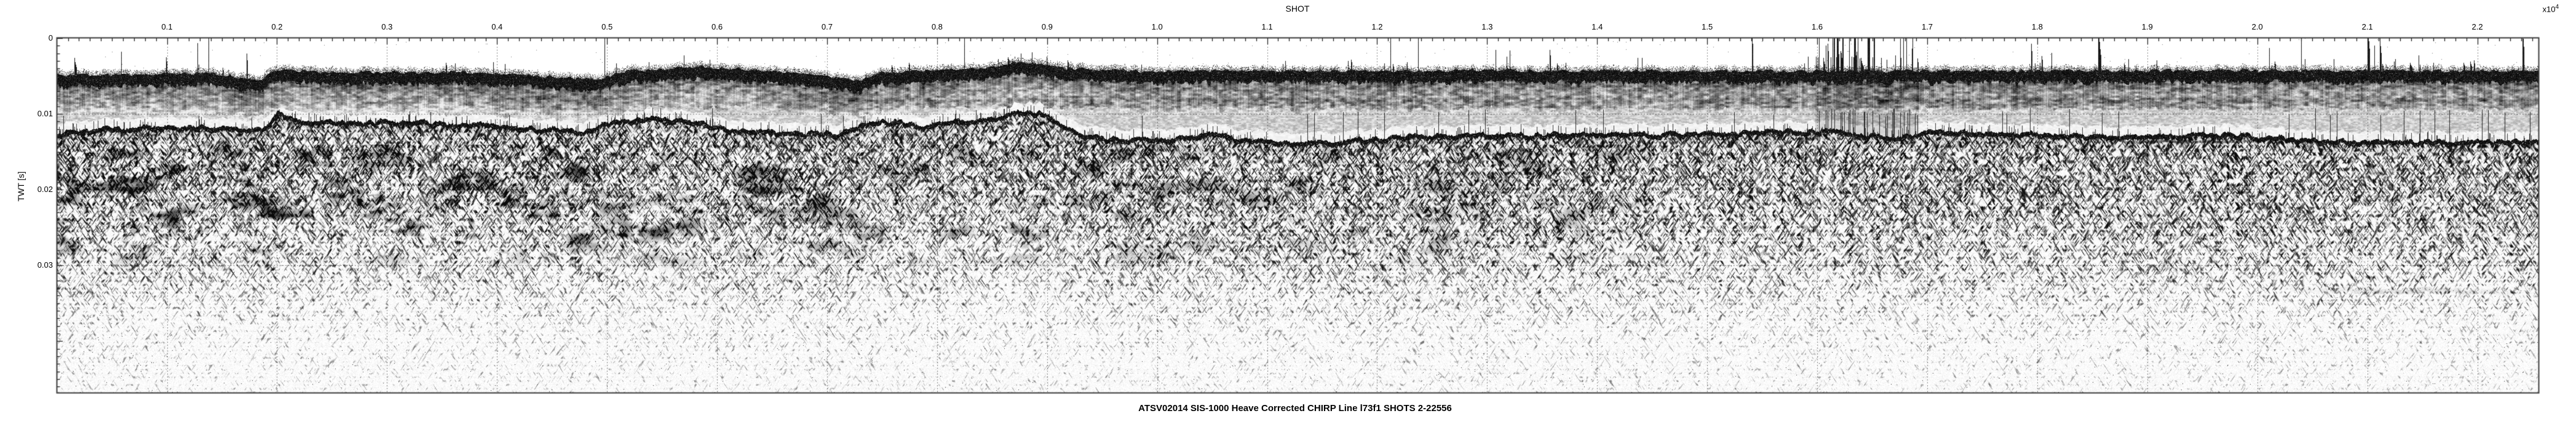  I want to click on x-tick-label: 1.7, so click(1927, 26).